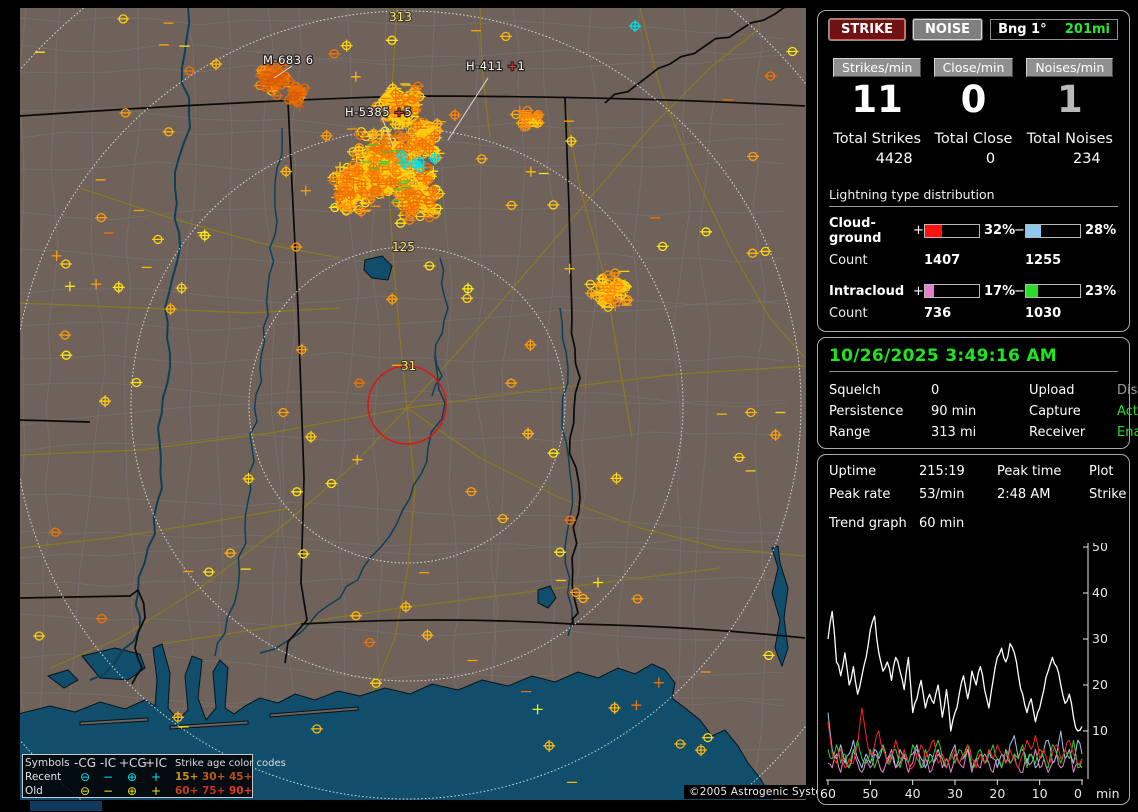  Describe the element at coordinates (1019, 231) in the screenshot. I see `minus-sign: −` at that location.